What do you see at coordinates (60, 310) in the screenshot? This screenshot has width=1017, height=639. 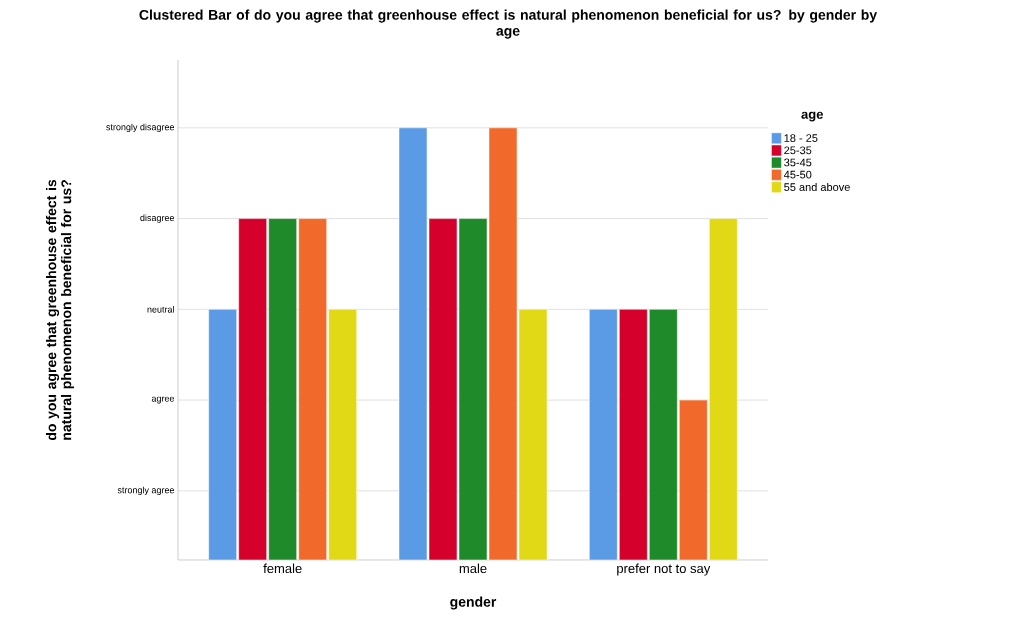 I see `text: do you agree that greenhouse effect is natural phenomenon beneficial for us?` at bounding box center [60, 310].